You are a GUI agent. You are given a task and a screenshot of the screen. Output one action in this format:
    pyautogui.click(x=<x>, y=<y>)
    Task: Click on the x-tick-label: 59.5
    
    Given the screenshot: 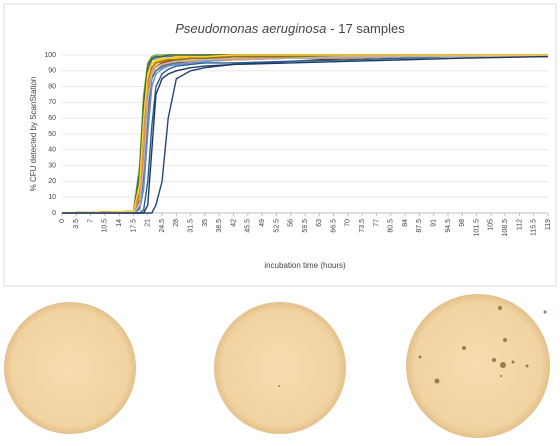 What is the action you would take?
    pyautogui.click(x=305, y=226)
    